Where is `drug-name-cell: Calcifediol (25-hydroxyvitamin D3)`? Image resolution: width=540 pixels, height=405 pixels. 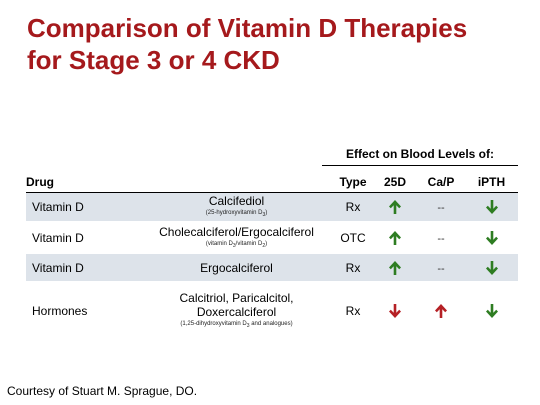
drug-name-cell: Calcifediol (25-hydroxyvitamin D3) is located at coordinates (236, 206).